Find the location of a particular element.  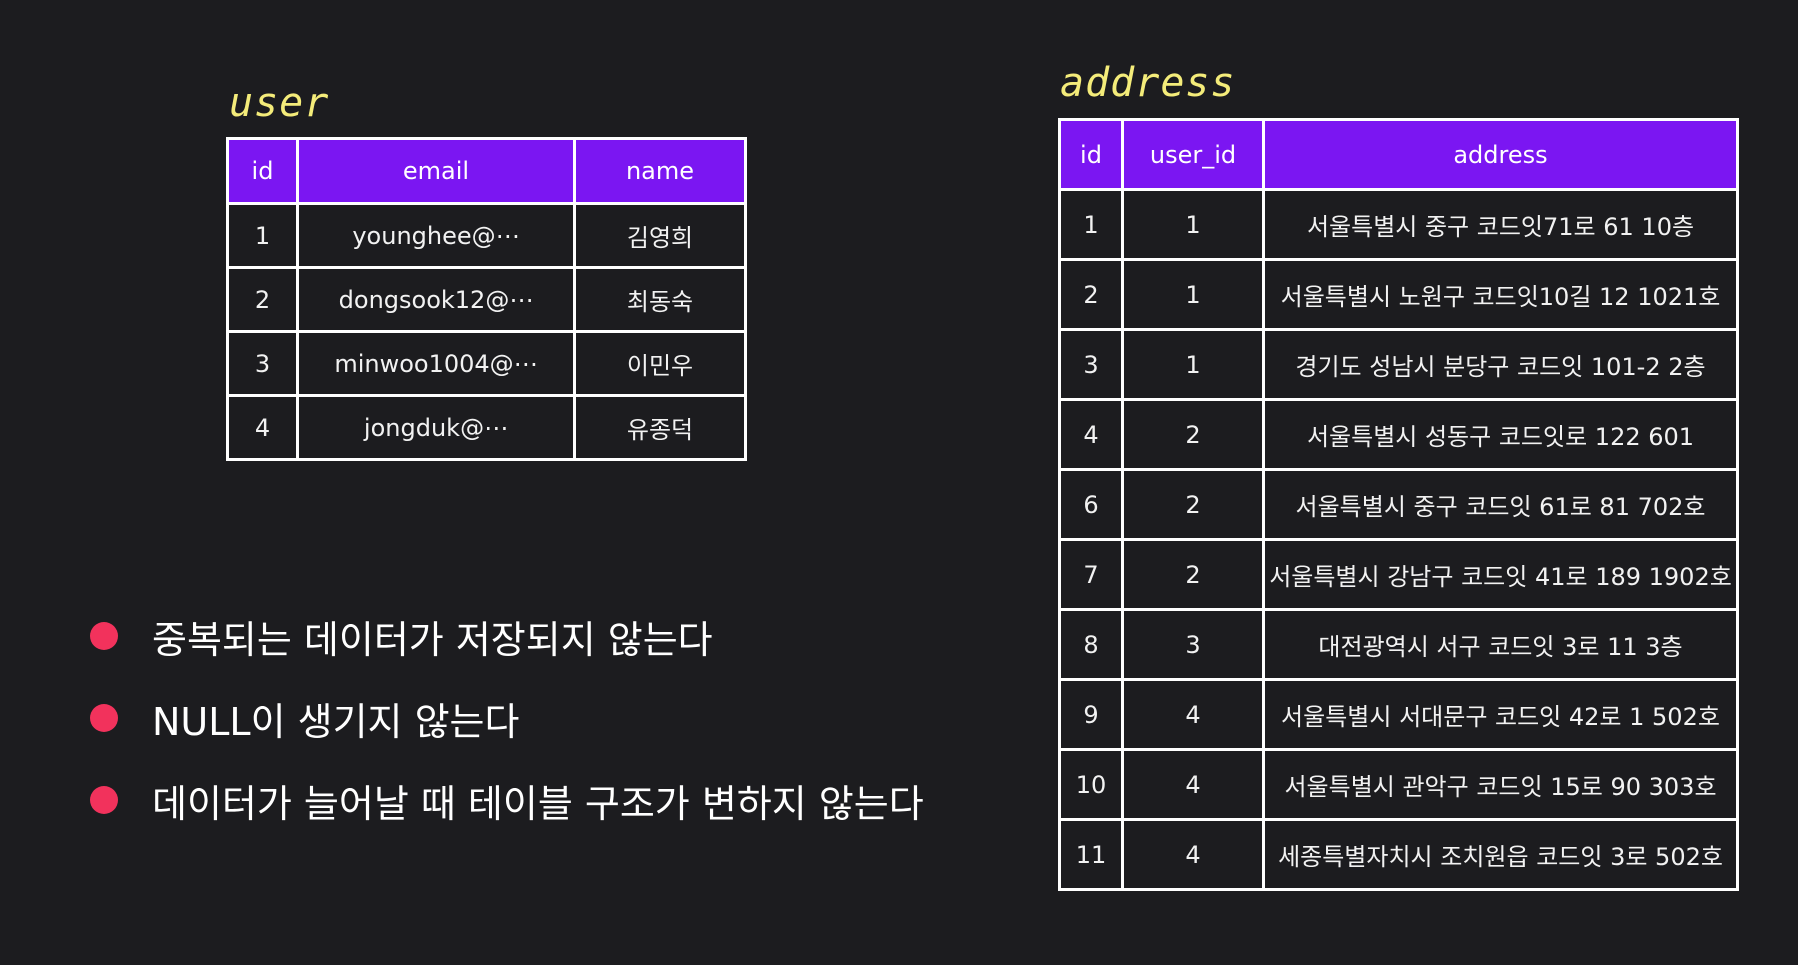

cell-address: 서울특별시 중구 코드잇71로 61 10층 is located at coordinates (1500, 224).